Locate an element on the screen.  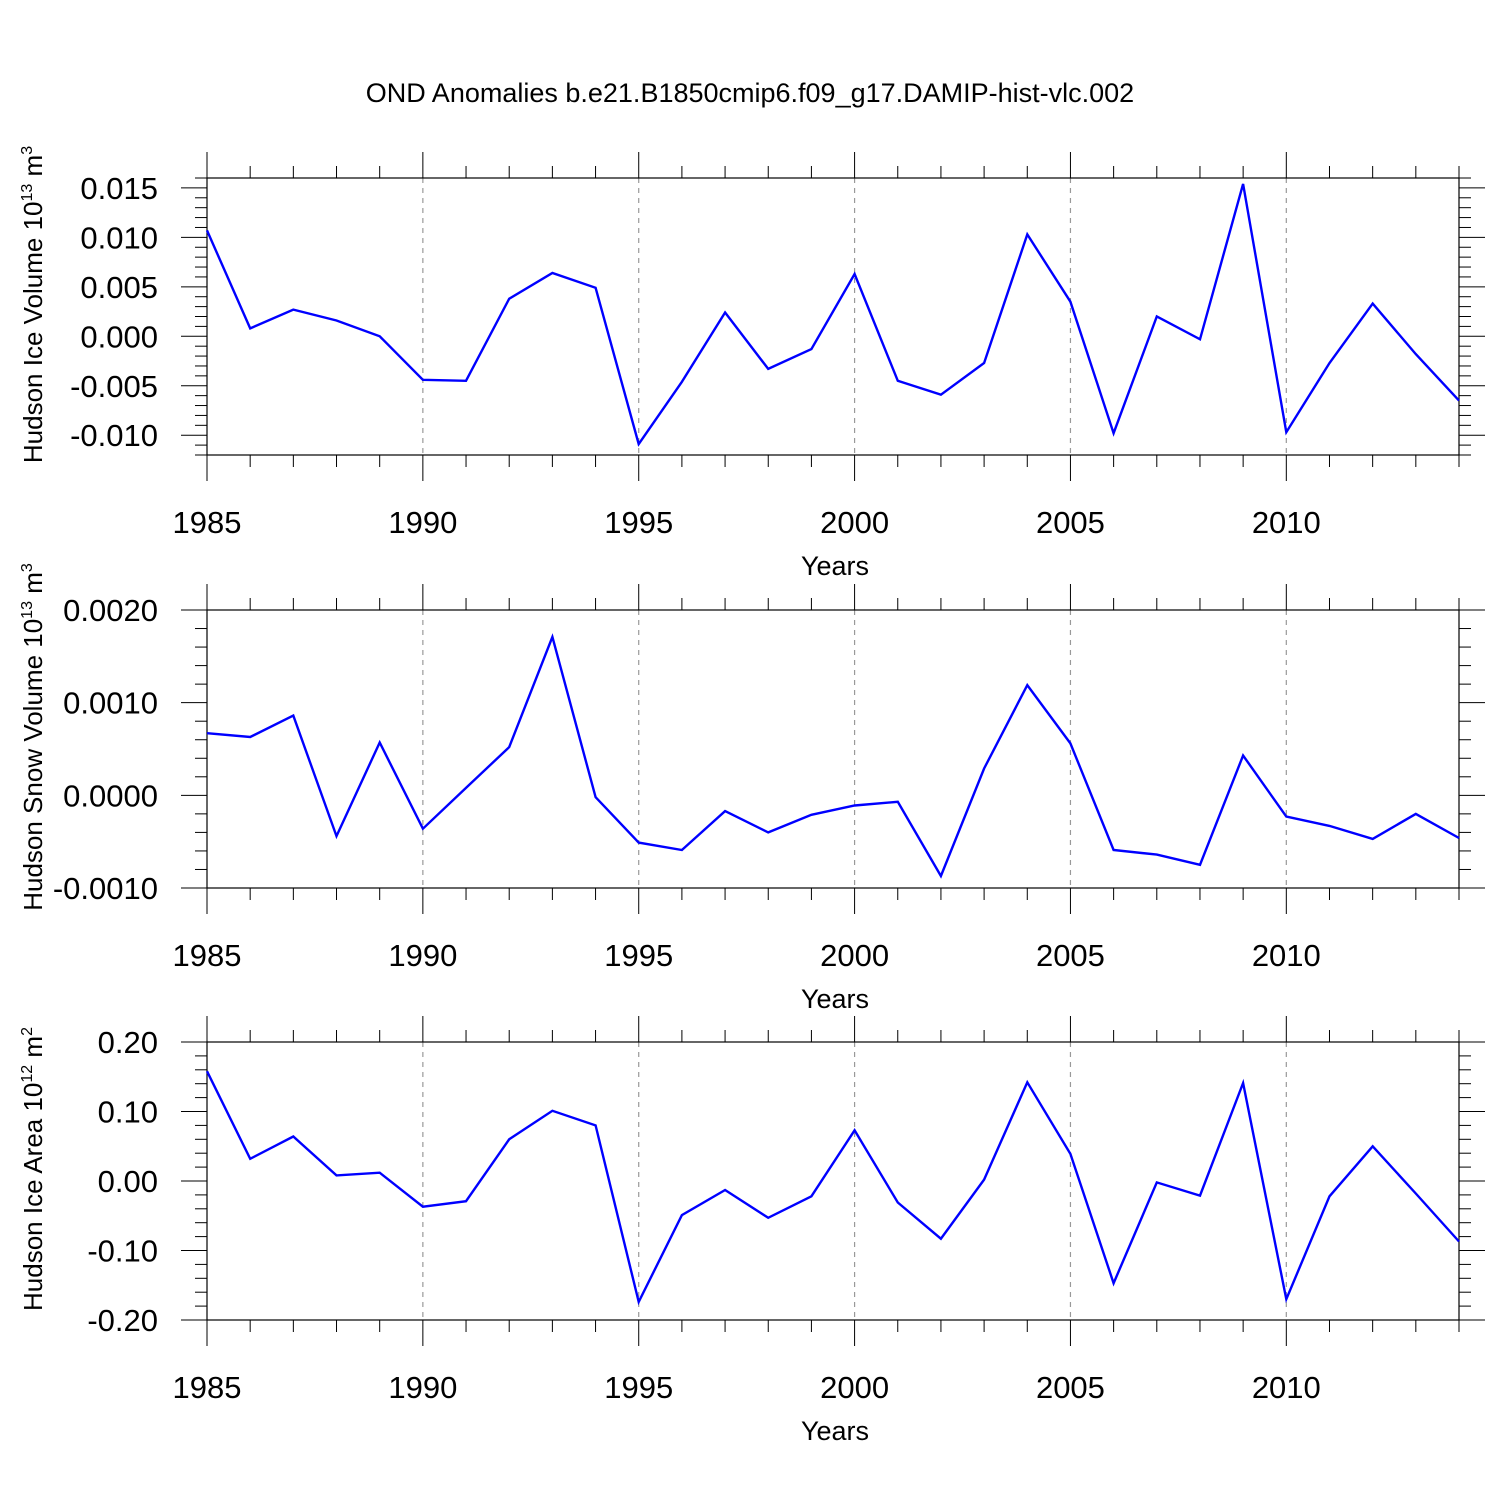
y-tick-label: 0.20 is located at coordinates (128, 1042).